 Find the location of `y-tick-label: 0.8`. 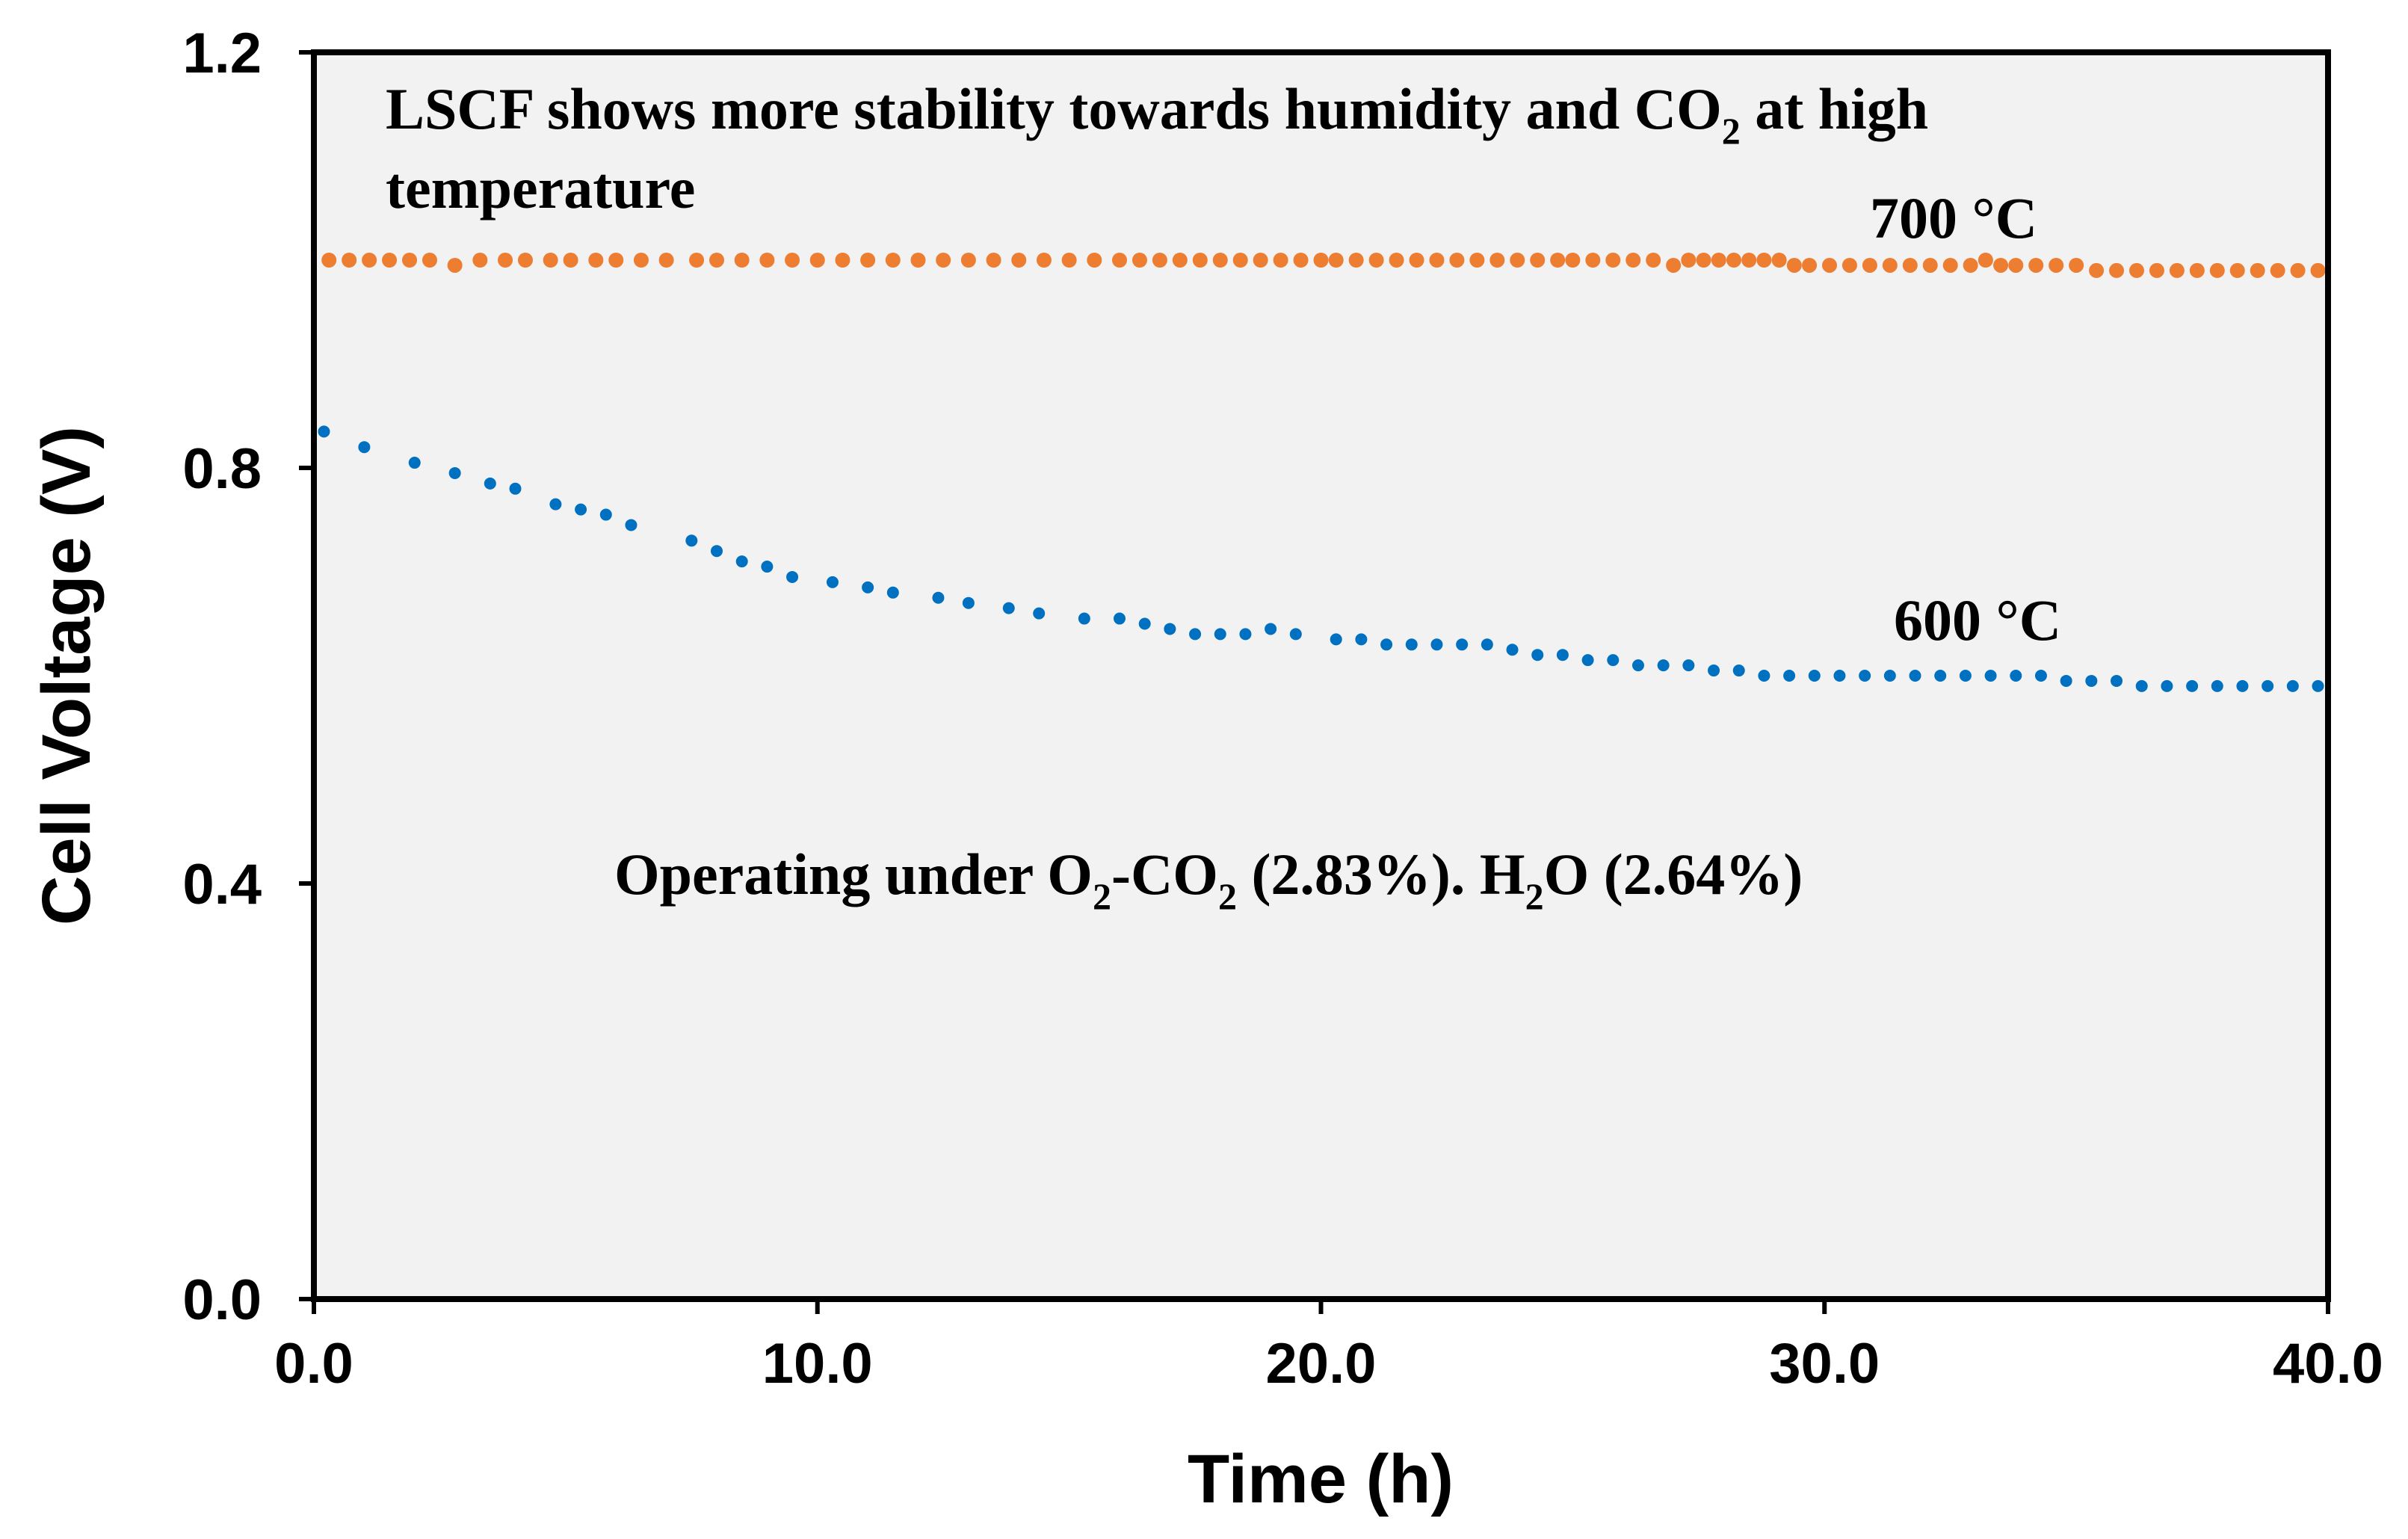

y-tick-label: 0.8 is located at coordinates (222, 469).